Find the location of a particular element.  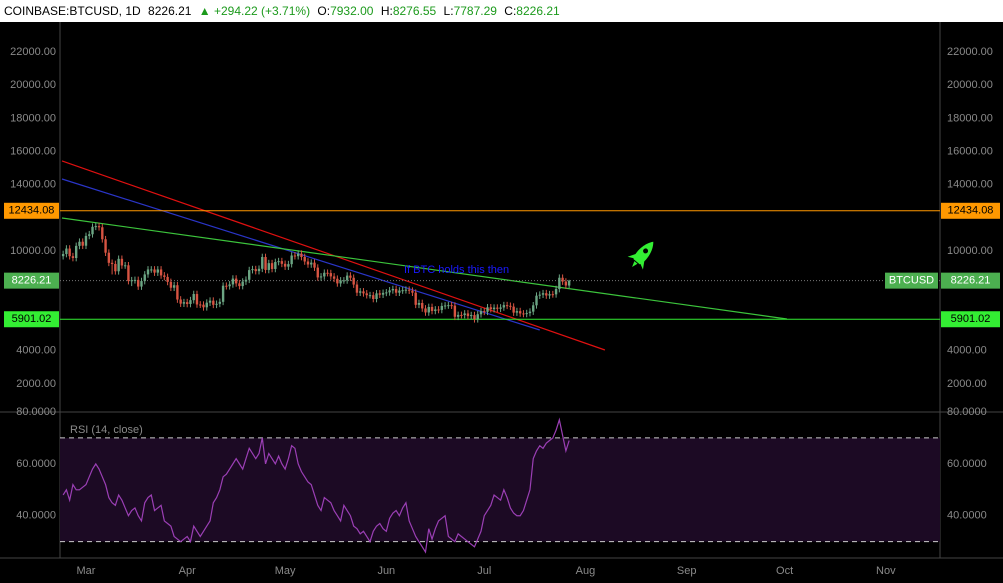

level-label: 5901.02 is located at coordinates (971, 319).